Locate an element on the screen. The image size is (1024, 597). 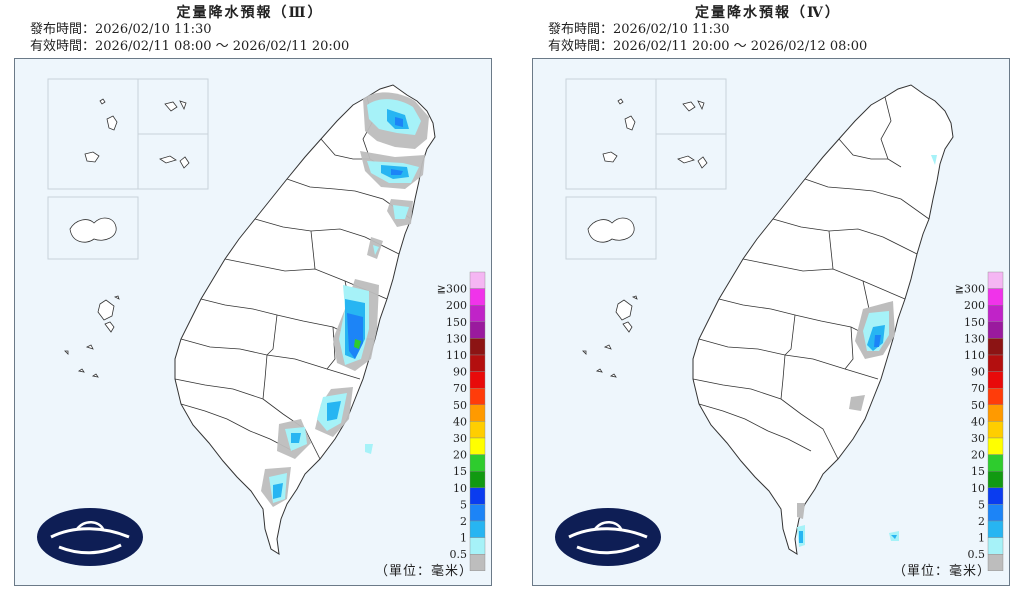
panel-title: 定量降水預報（Ⅲ） is located at coordinates (250, 13).